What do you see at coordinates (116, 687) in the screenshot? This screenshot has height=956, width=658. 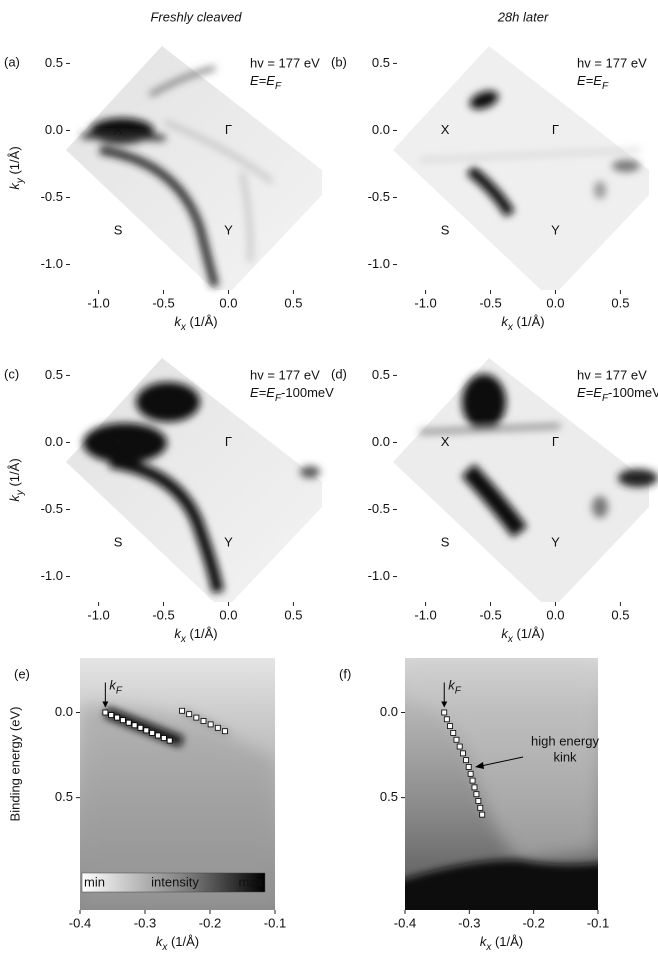 I see `kf-label: kF` at bounding box center [116, 687].